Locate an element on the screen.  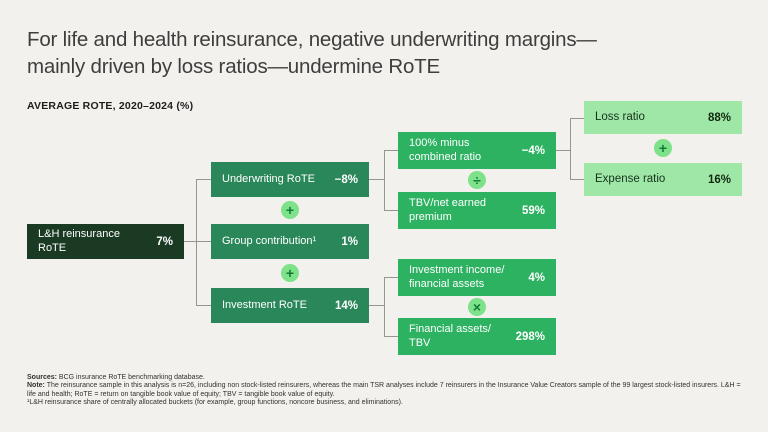
node-financial-assets-tbv: Financial assets/ TBV 298% is located at coordinates (477, 336).